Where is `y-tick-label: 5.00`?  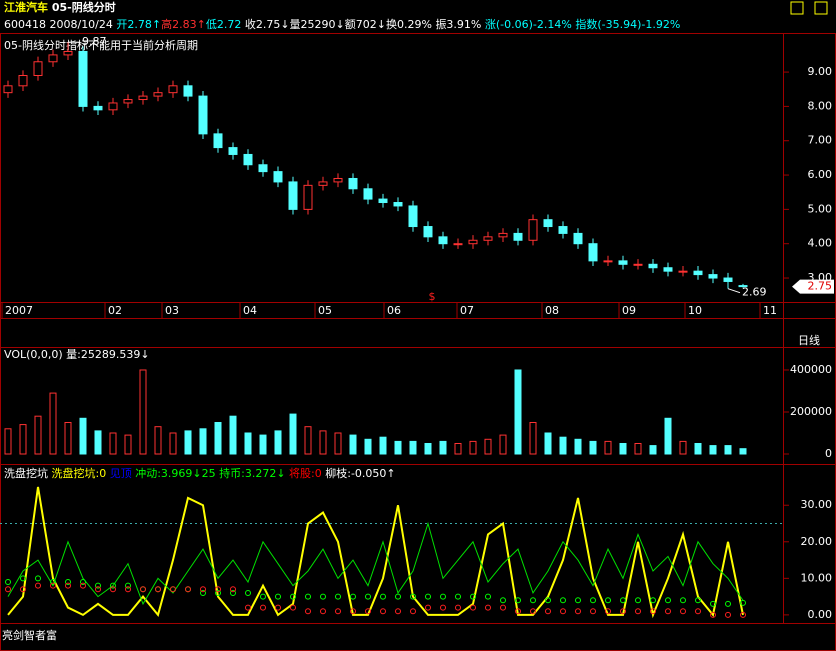
y-tick-label: 5.00 is located at coordinates (820, 208).